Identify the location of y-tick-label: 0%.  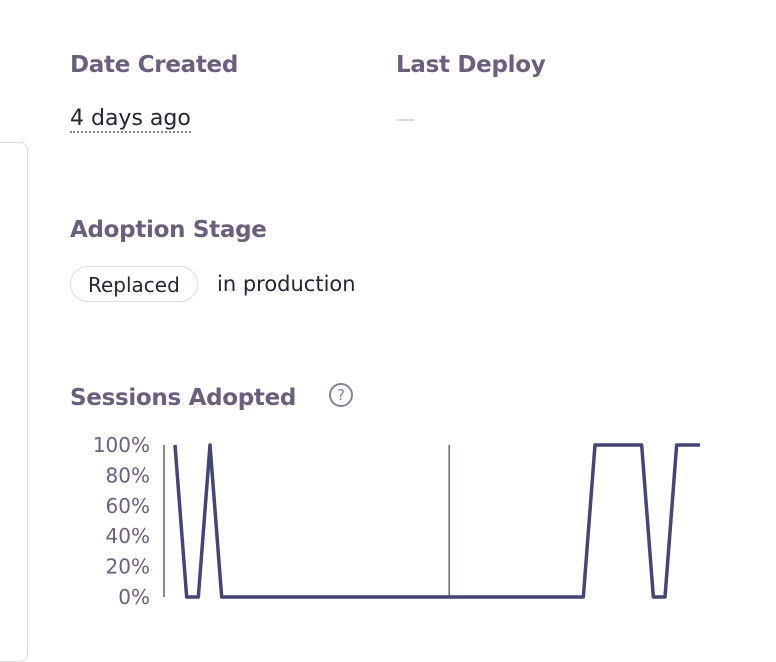
(134, 597).